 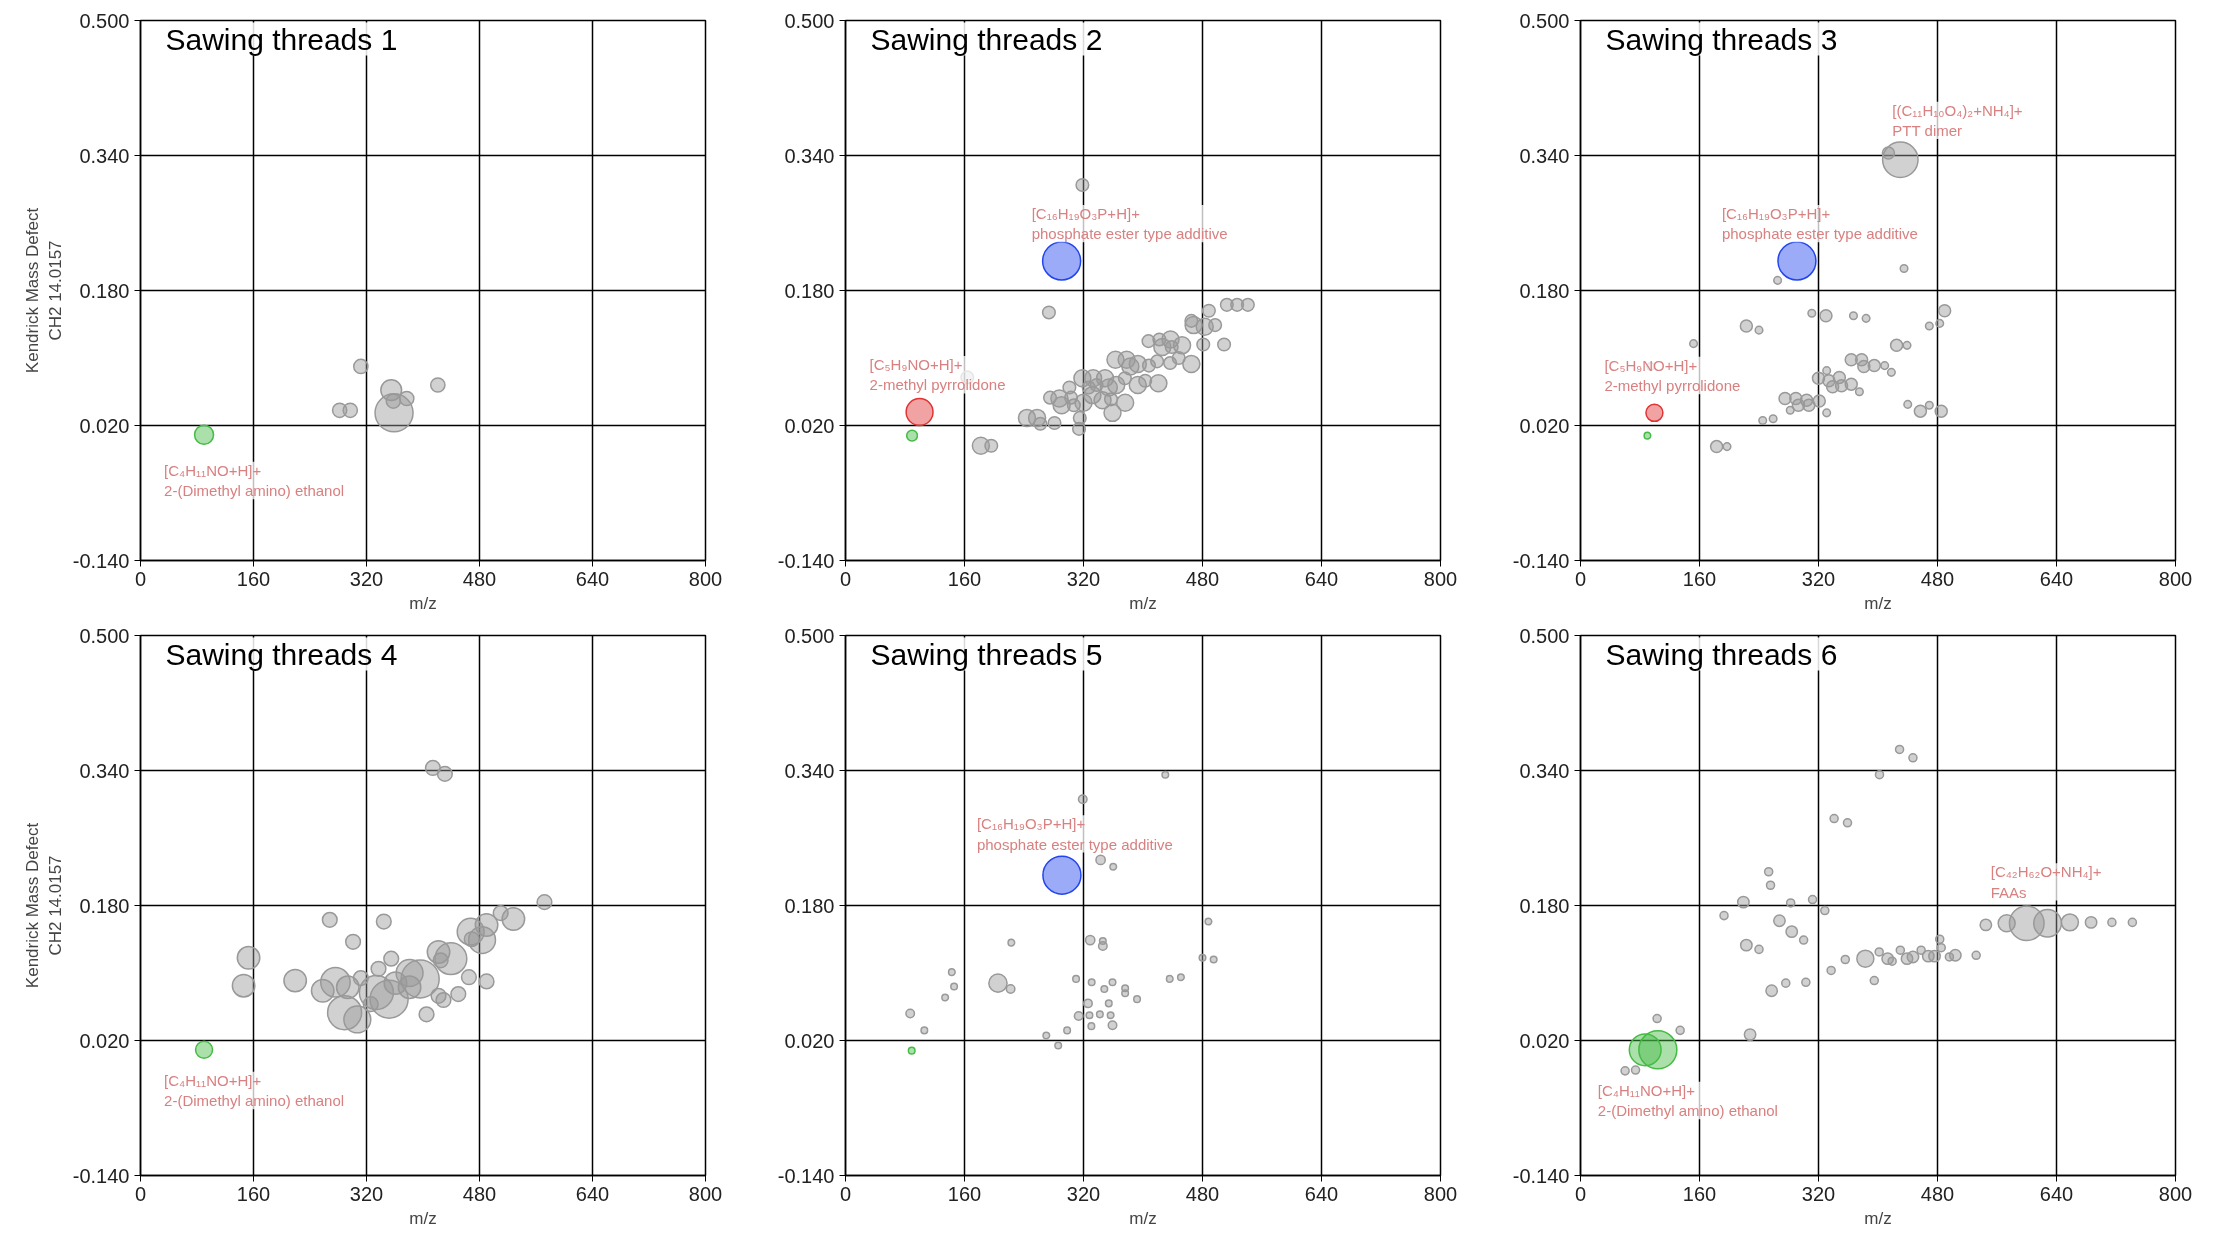 What do you see at coordinates (281, 654) in the screenshot?
I see `chart-title: Sawing threads 4` at bounding box center [281, 654].